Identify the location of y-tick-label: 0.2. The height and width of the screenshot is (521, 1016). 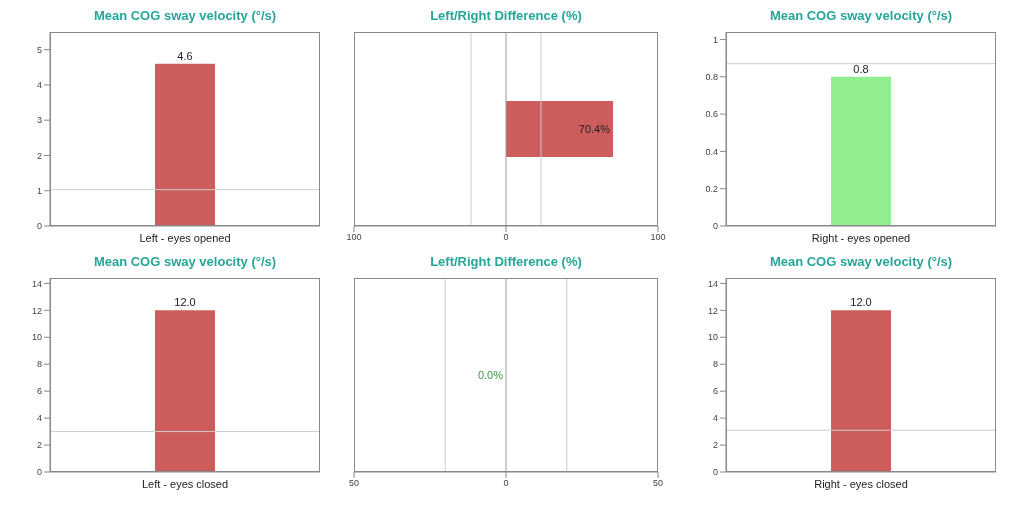
(711, 188).